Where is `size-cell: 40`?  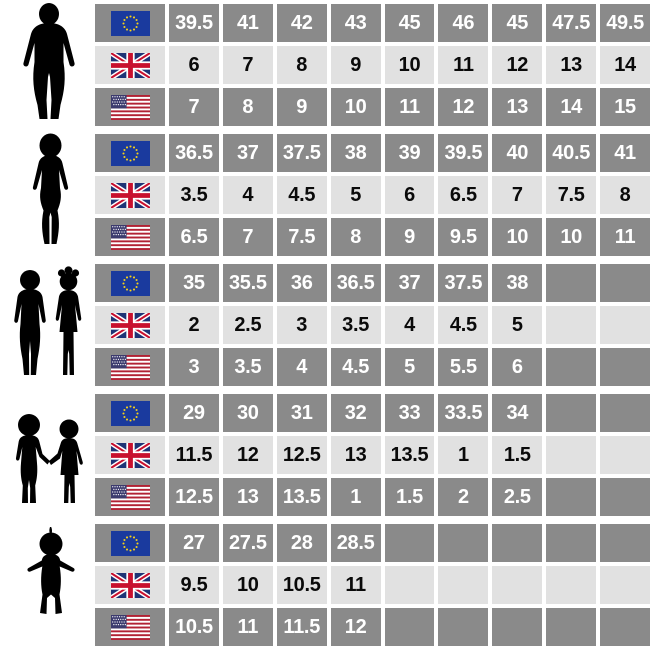
size-cell: 40 is located at coordinates (517, 153).